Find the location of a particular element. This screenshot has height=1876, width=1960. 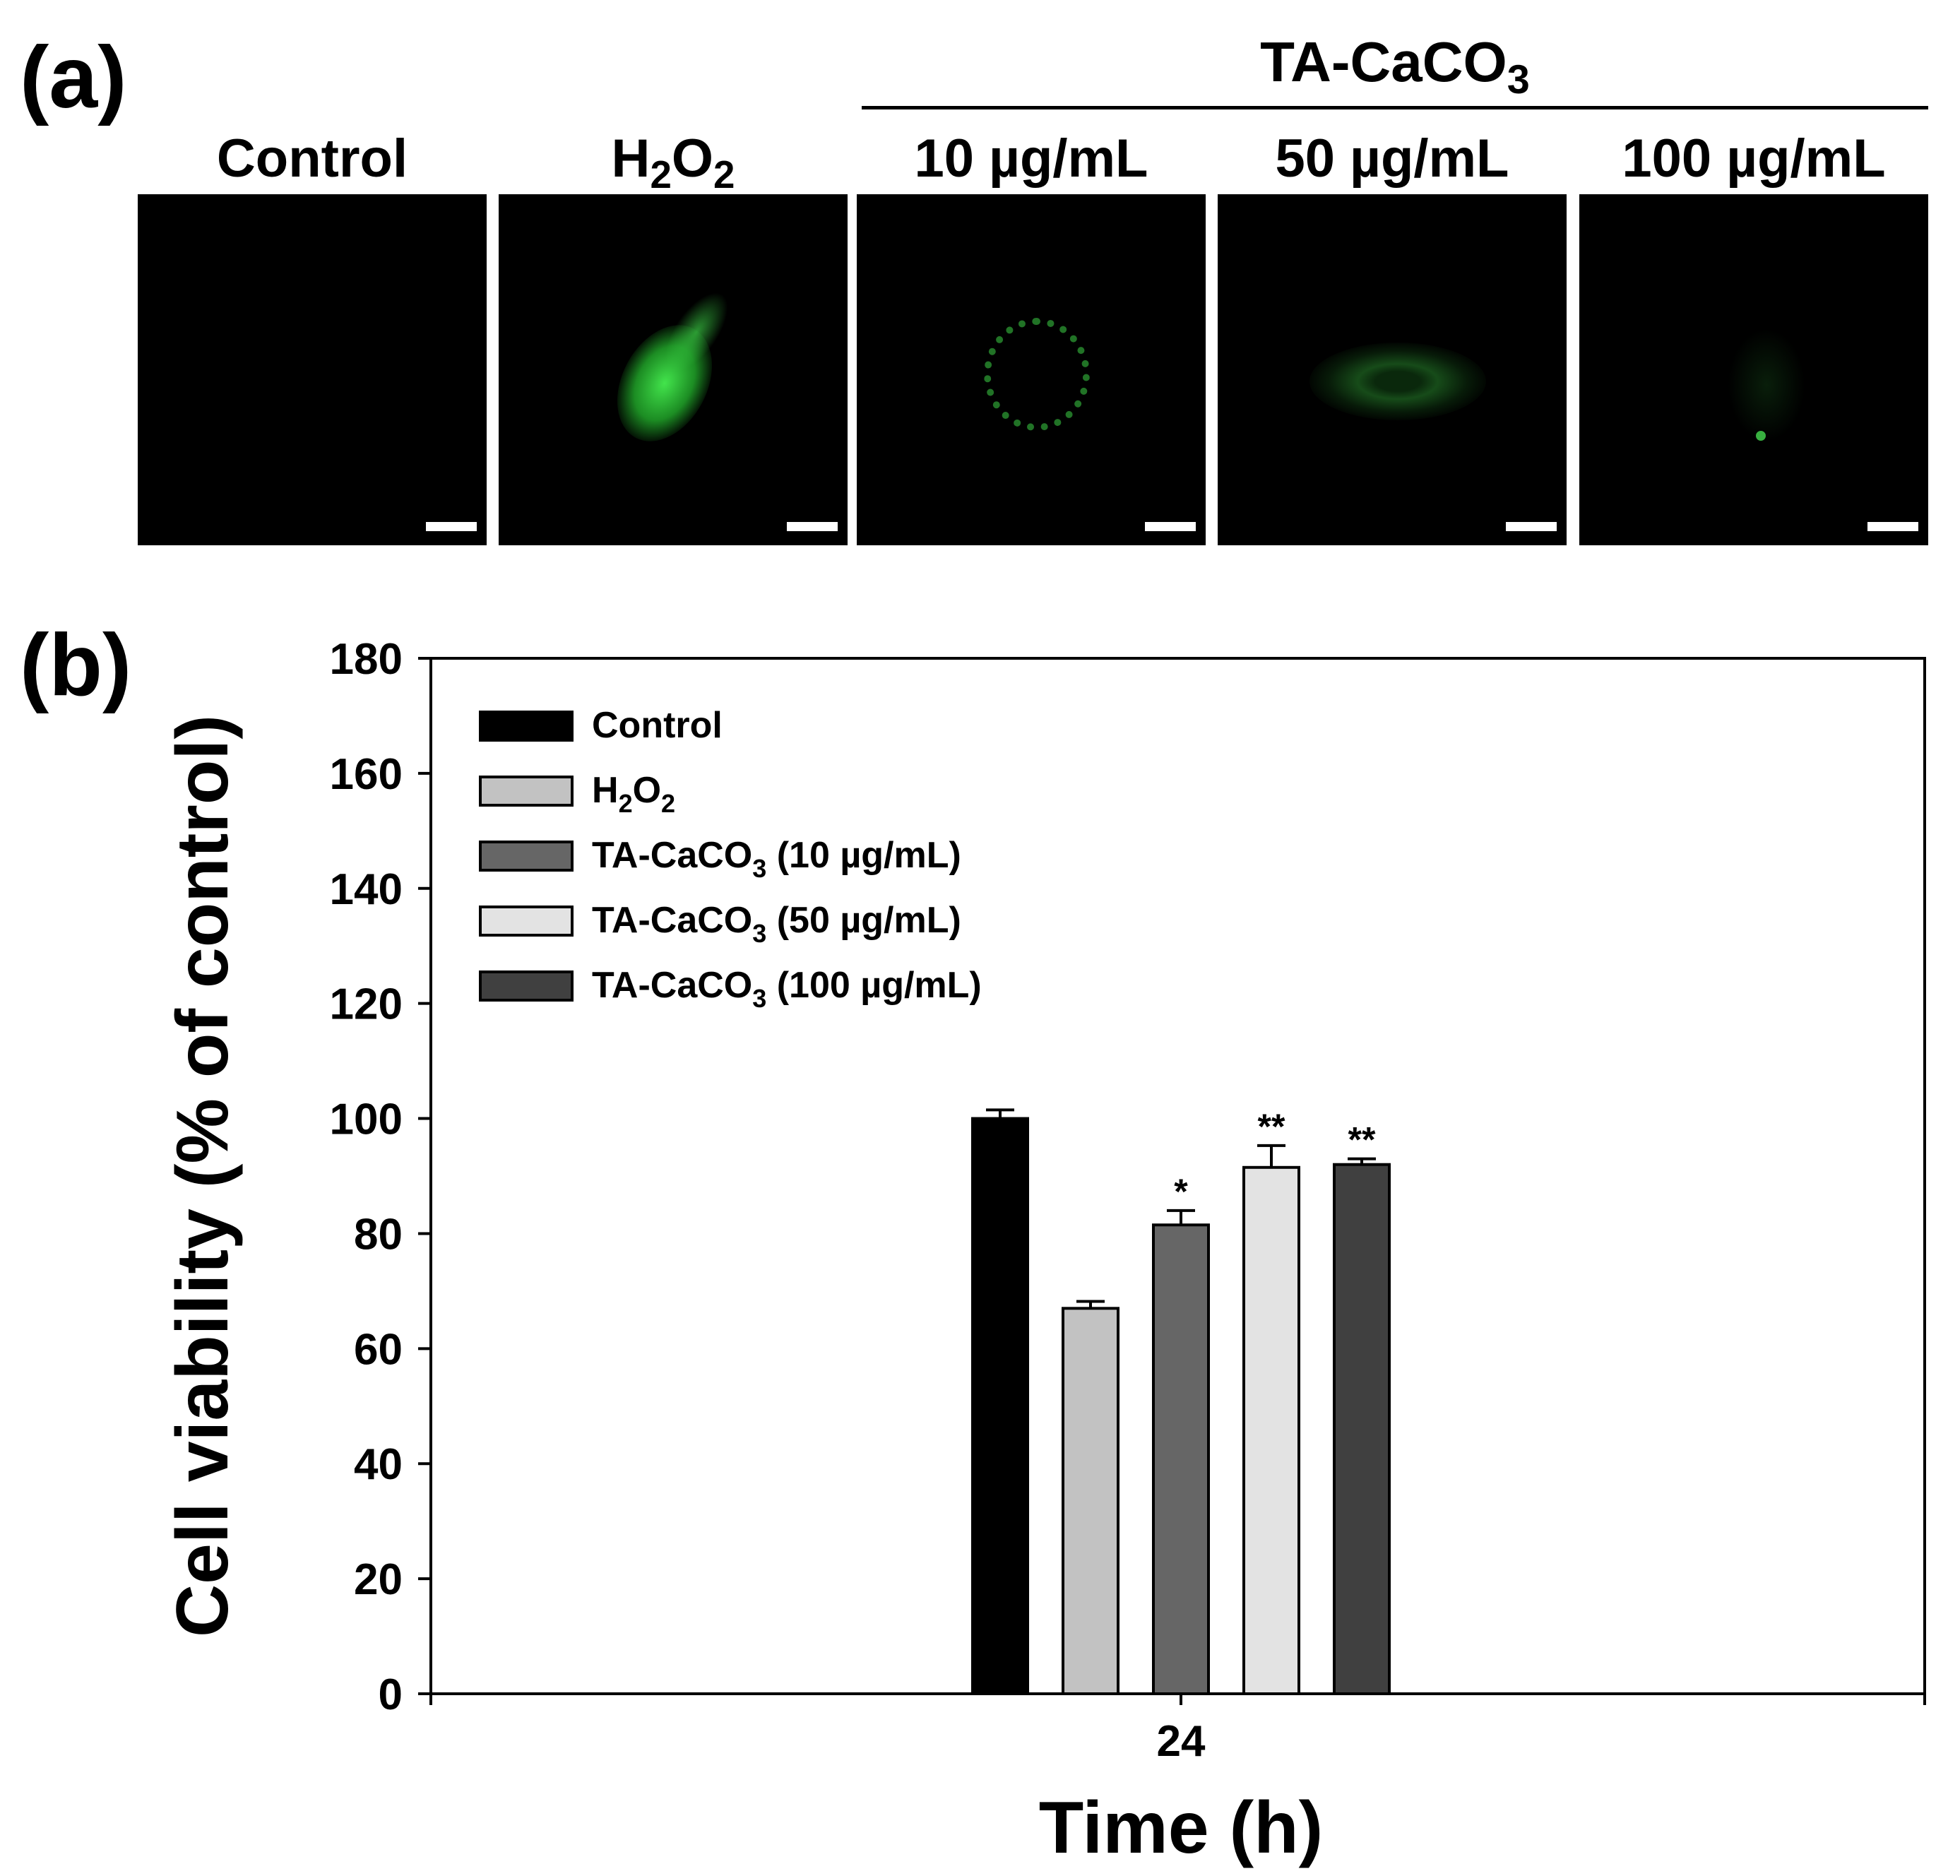

x-tick-label: 24 is located at coordinates (1181, 1741).